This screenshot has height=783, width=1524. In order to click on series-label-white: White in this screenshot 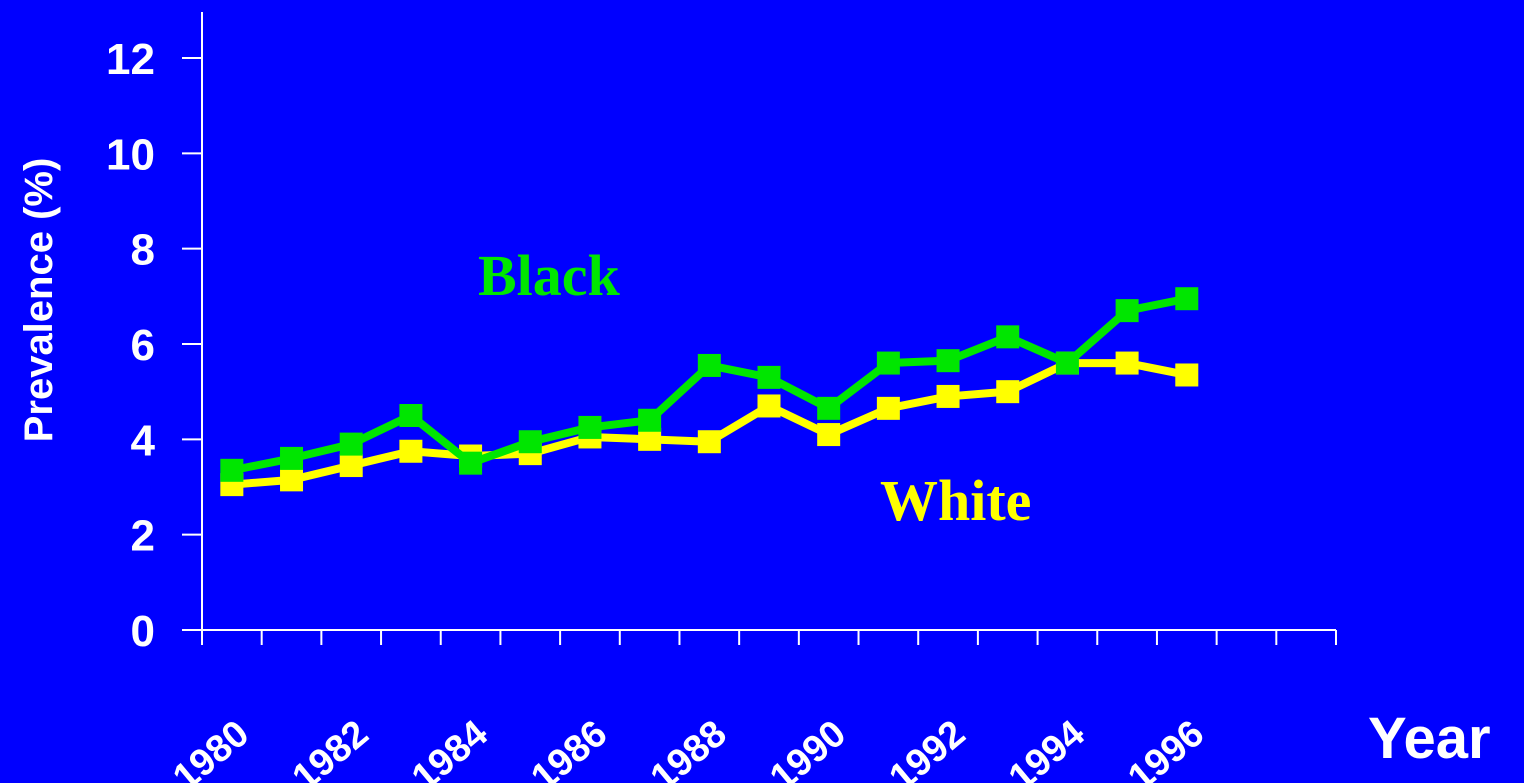, I will do `click(955, 500)`.